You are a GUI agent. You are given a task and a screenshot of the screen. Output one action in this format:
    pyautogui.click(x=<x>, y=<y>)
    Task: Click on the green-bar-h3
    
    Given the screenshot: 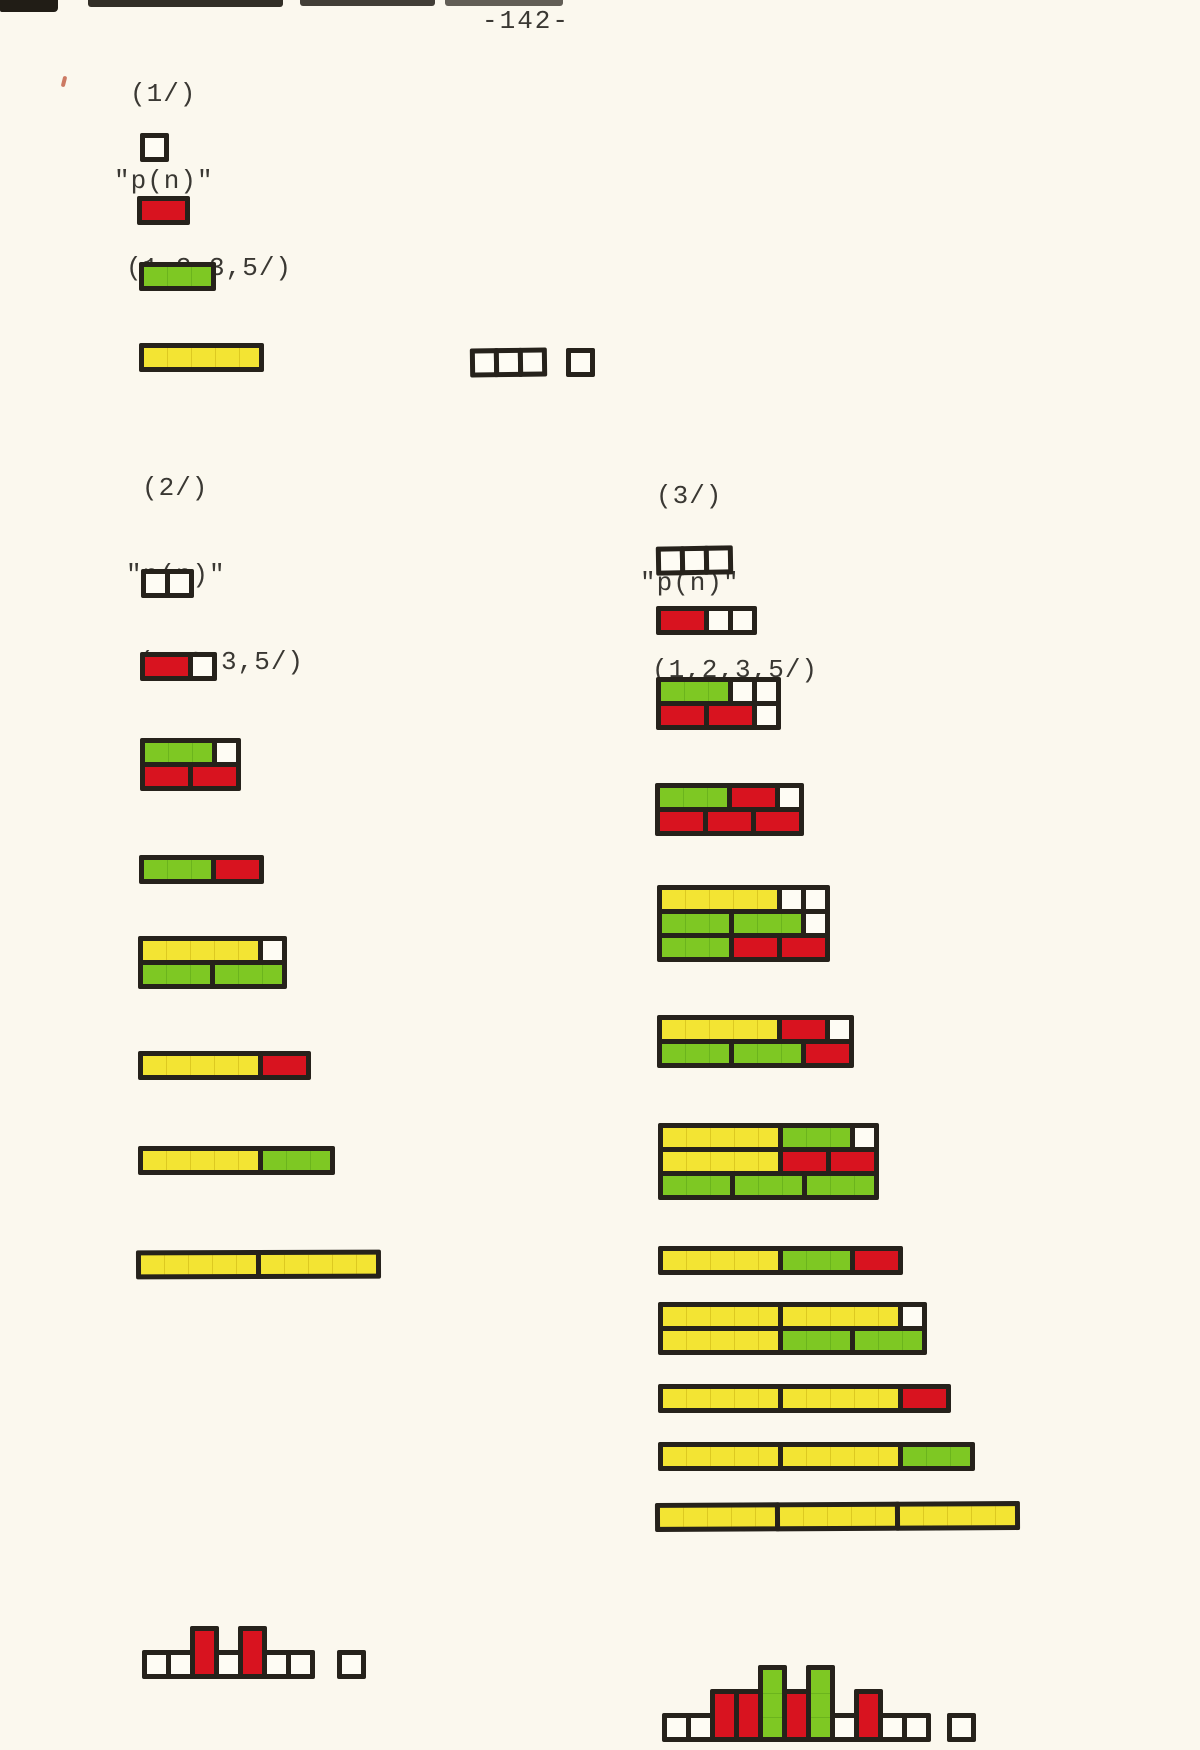 What is the action you would take?
    pyautogui.click(x=820, y=1703)
    